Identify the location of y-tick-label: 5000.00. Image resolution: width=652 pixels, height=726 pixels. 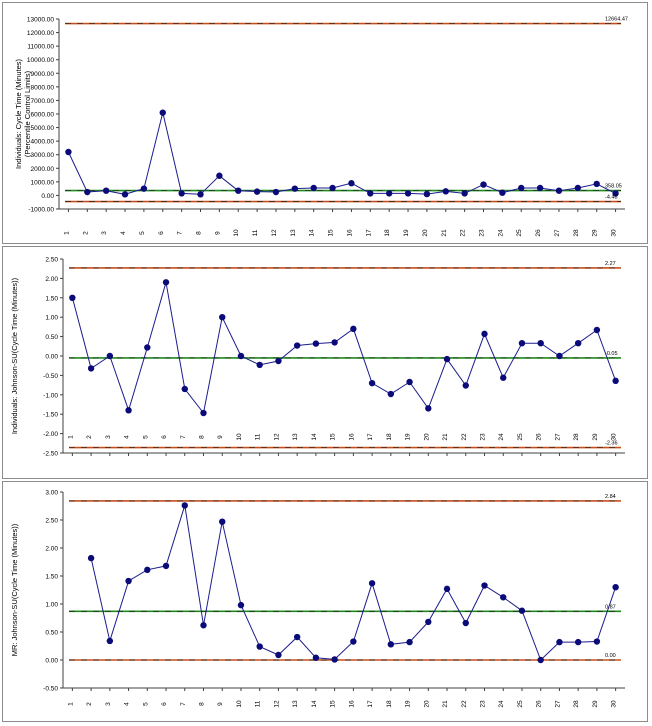
(43, 128).